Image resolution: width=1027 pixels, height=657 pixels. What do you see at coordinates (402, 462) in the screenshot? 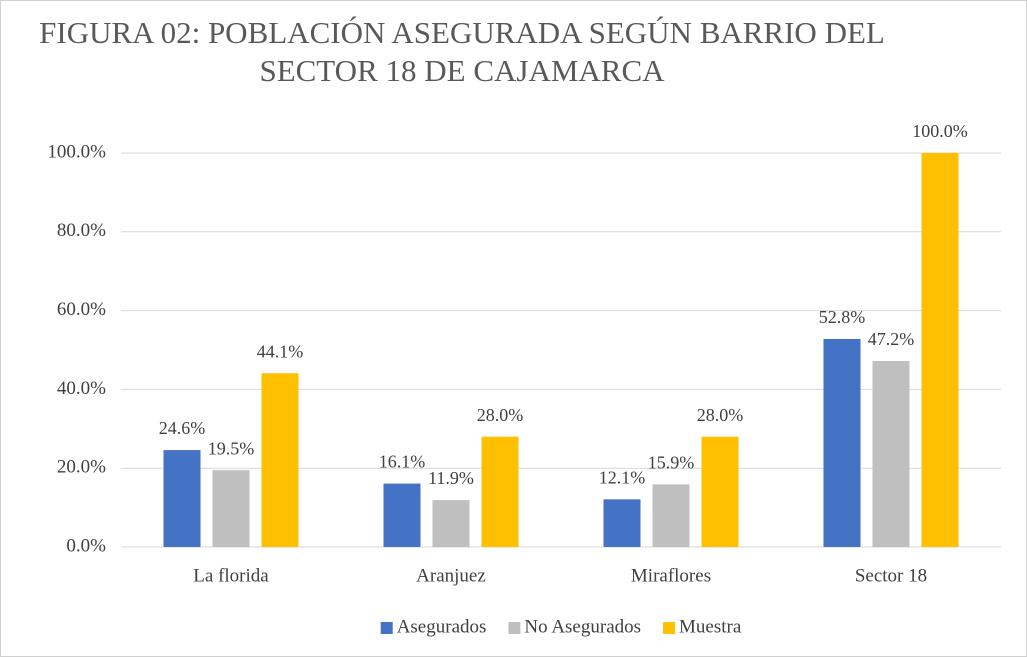
I see `value-label: 16.1%` at bounding box center [402, 462].